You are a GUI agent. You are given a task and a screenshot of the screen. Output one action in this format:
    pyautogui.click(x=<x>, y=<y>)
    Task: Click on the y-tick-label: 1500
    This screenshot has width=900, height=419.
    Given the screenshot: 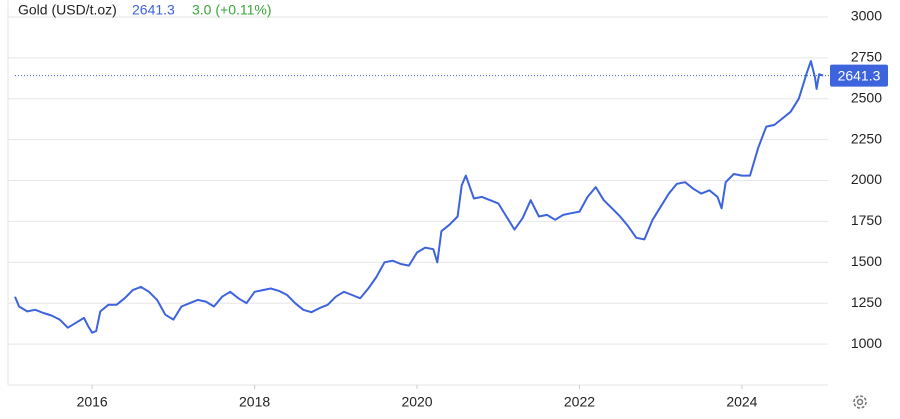 What is the action you would take?
    pyautogui.click(x=866, y=261)
    